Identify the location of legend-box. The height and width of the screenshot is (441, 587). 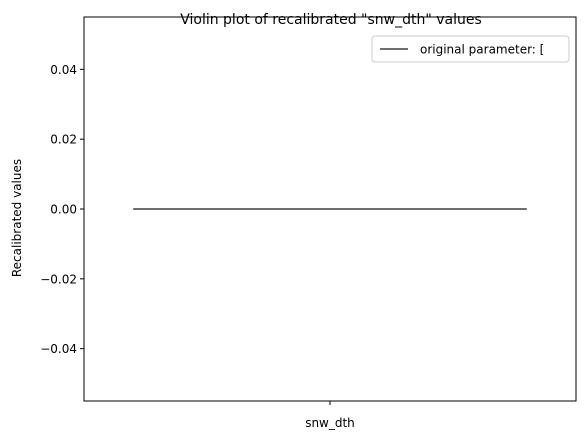
(470, 49).